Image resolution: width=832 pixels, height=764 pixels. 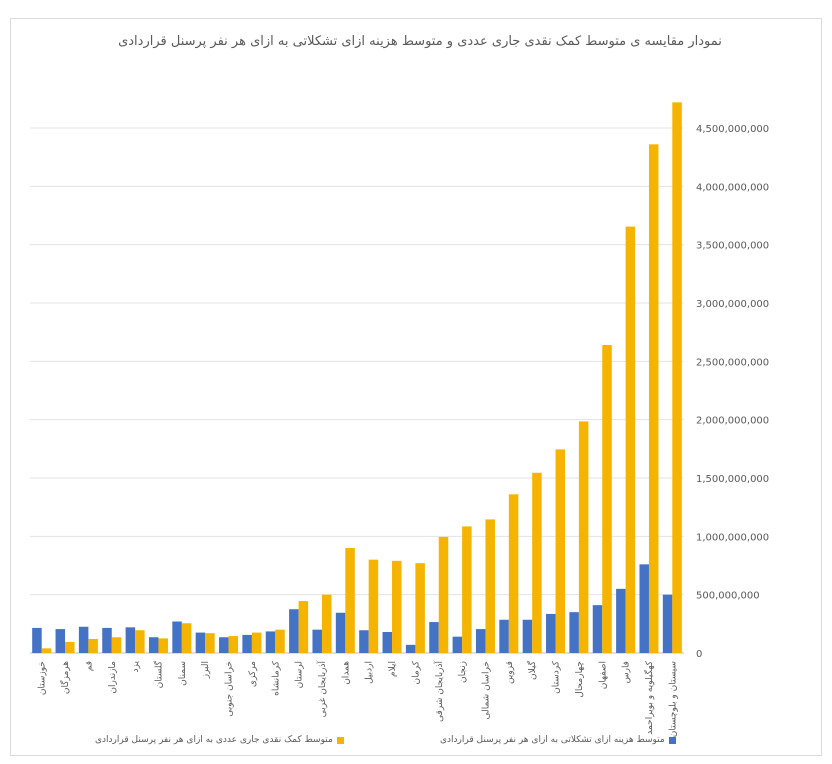 What do you see at coordinates (183, 673) in the screenshot?
I see `x-category-label: سمنان` at bounding box center [183, 673].